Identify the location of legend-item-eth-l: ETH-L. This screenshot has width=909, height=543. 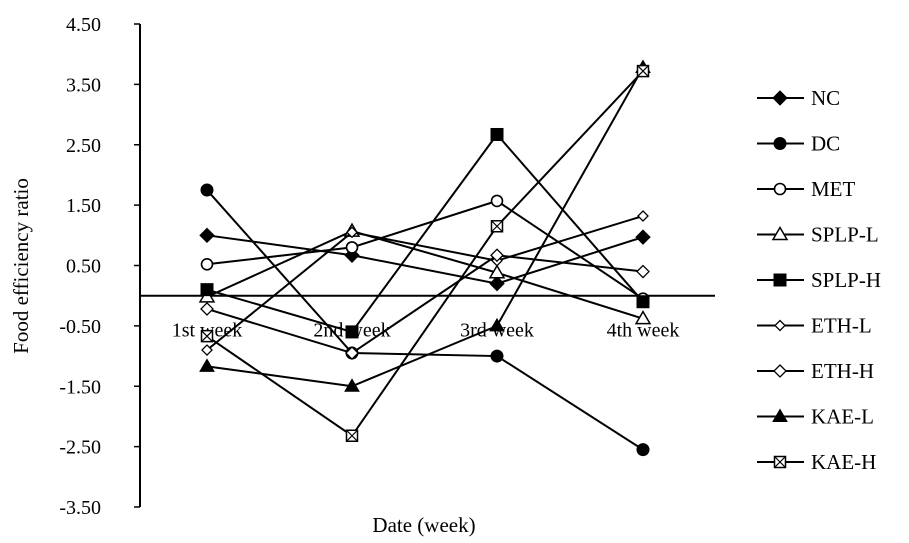
(814, 326).